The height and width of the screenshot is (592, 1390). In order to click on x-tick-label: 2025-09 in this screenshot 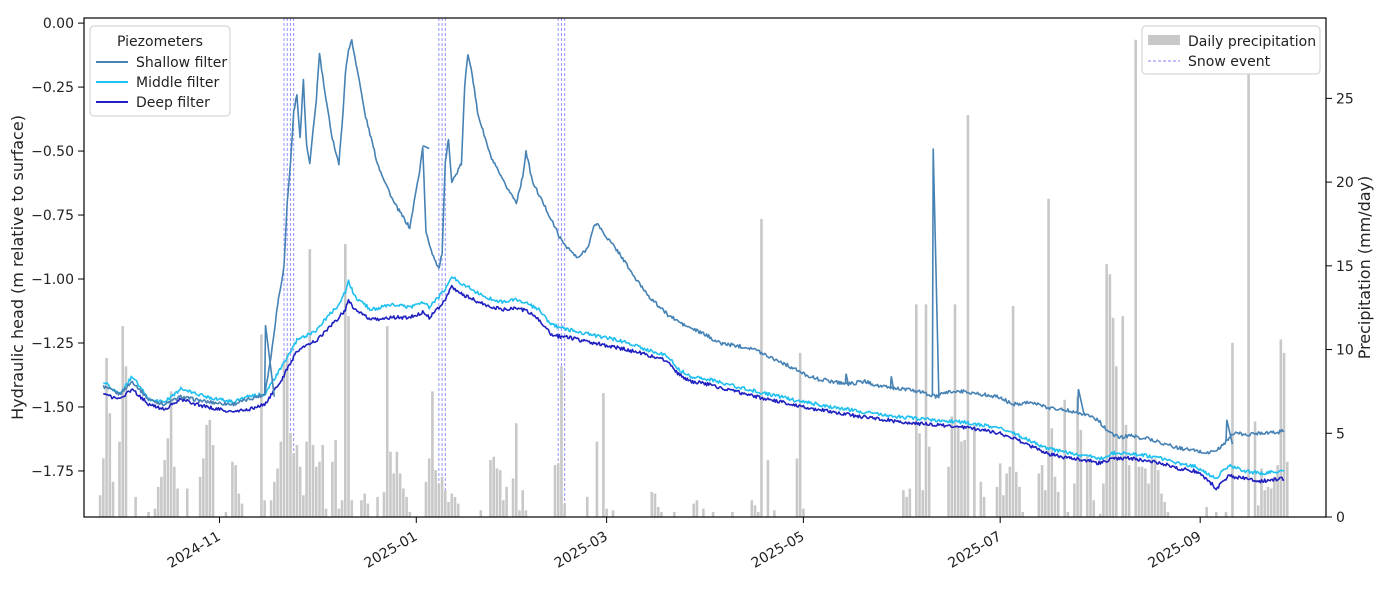, I will do `click(1175, 550)`.